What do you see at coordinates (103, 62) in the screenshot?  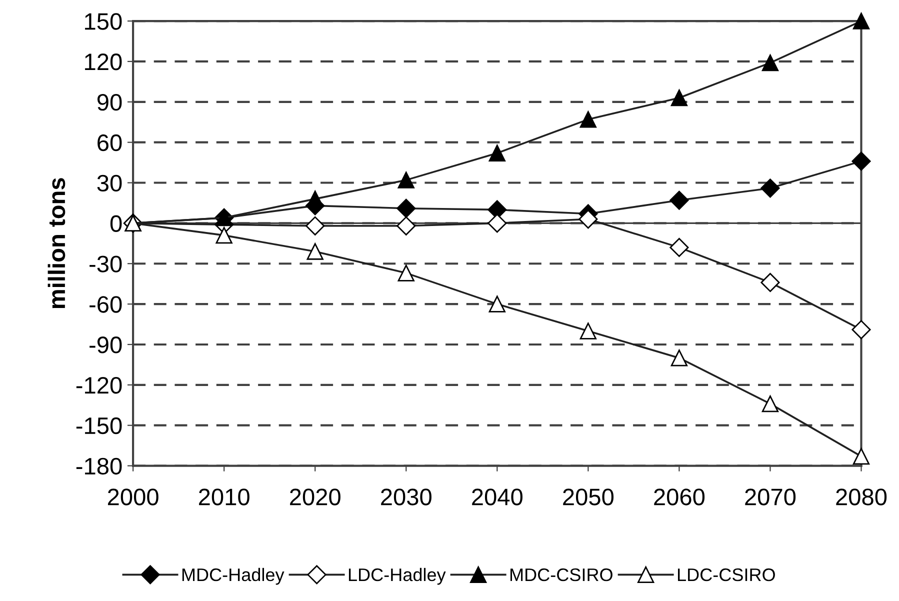 I see `y-tick-label: 120` at bounding box center [103, 62].